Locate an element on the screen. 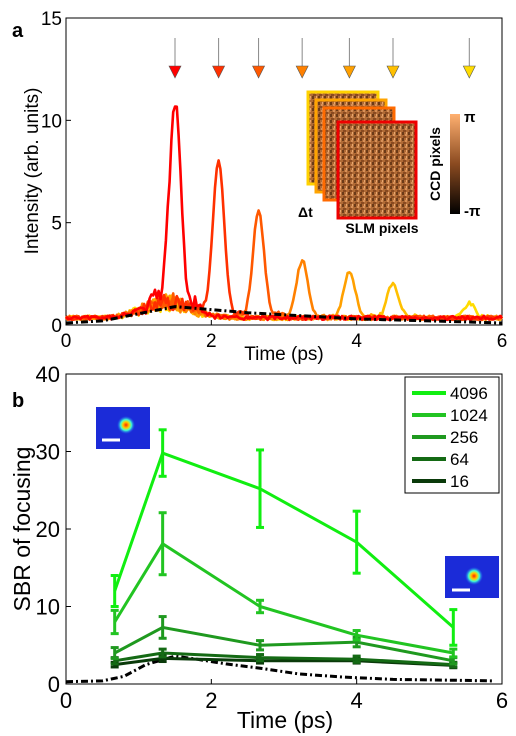 Image resolution: width=516 pixels, height=736 pixels. series-line is located at coordinates (284, 598).